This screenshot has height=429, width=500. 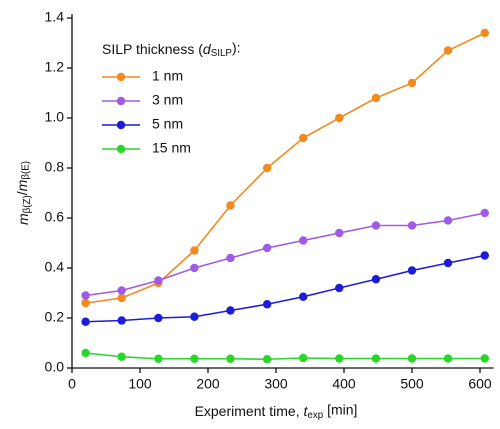 I want to click on x-tick-label: 200, so click(x=208, y=384).